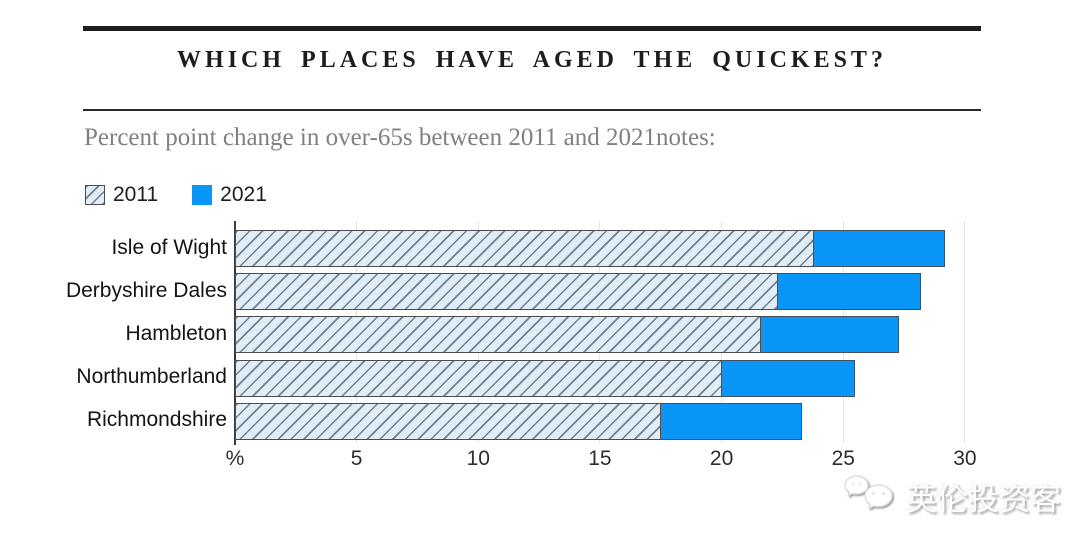  What do you see at coordinates (356, 458) in the screenshot?
I see `x-tick-label: 5` at bounding box center [356, 458].